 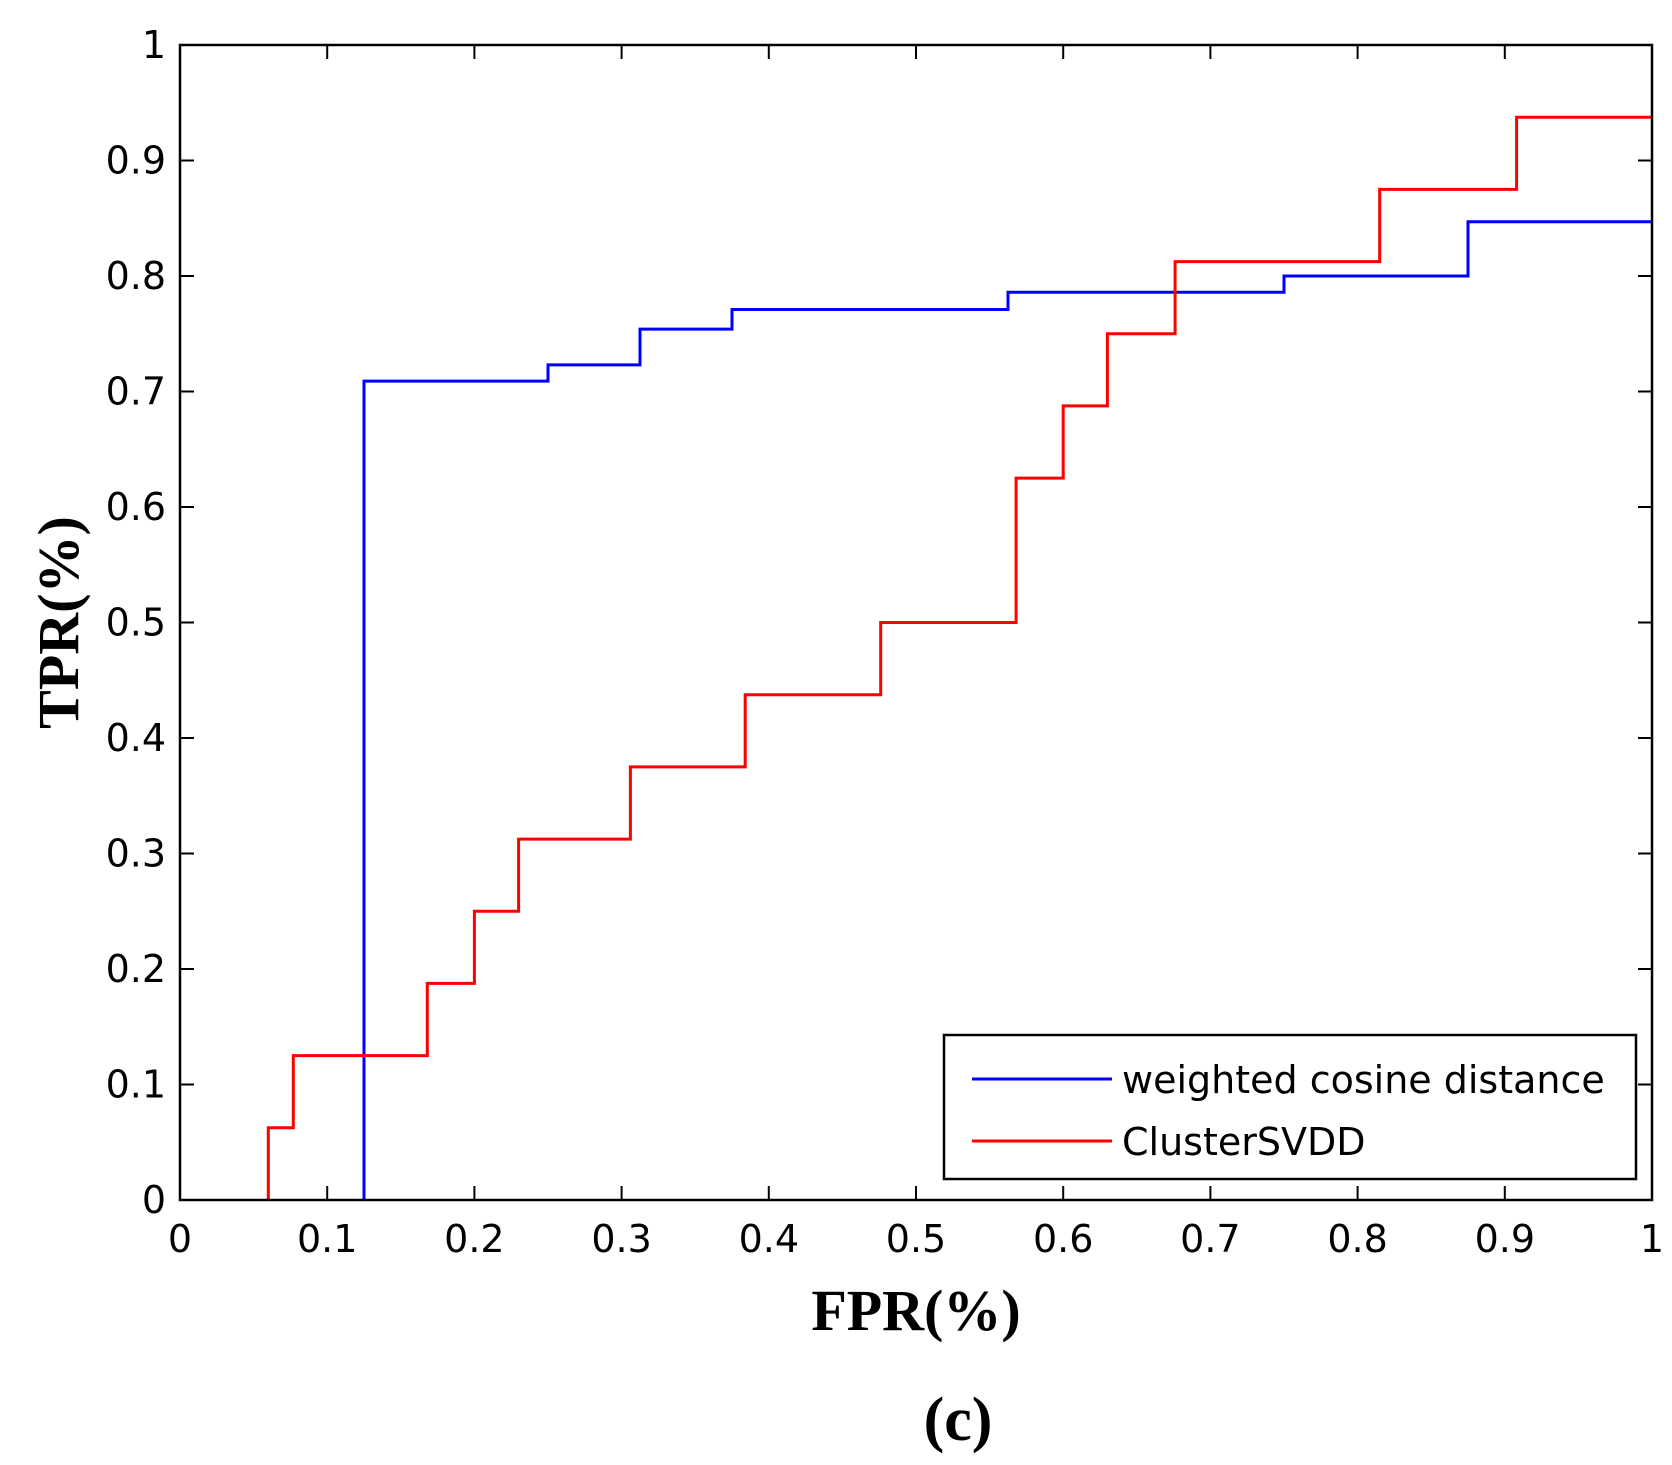 What do you see at coordinates (180, 1239) in the screenshot?
I see `x-tick-label: 0` at bounding box center [180, 1239].